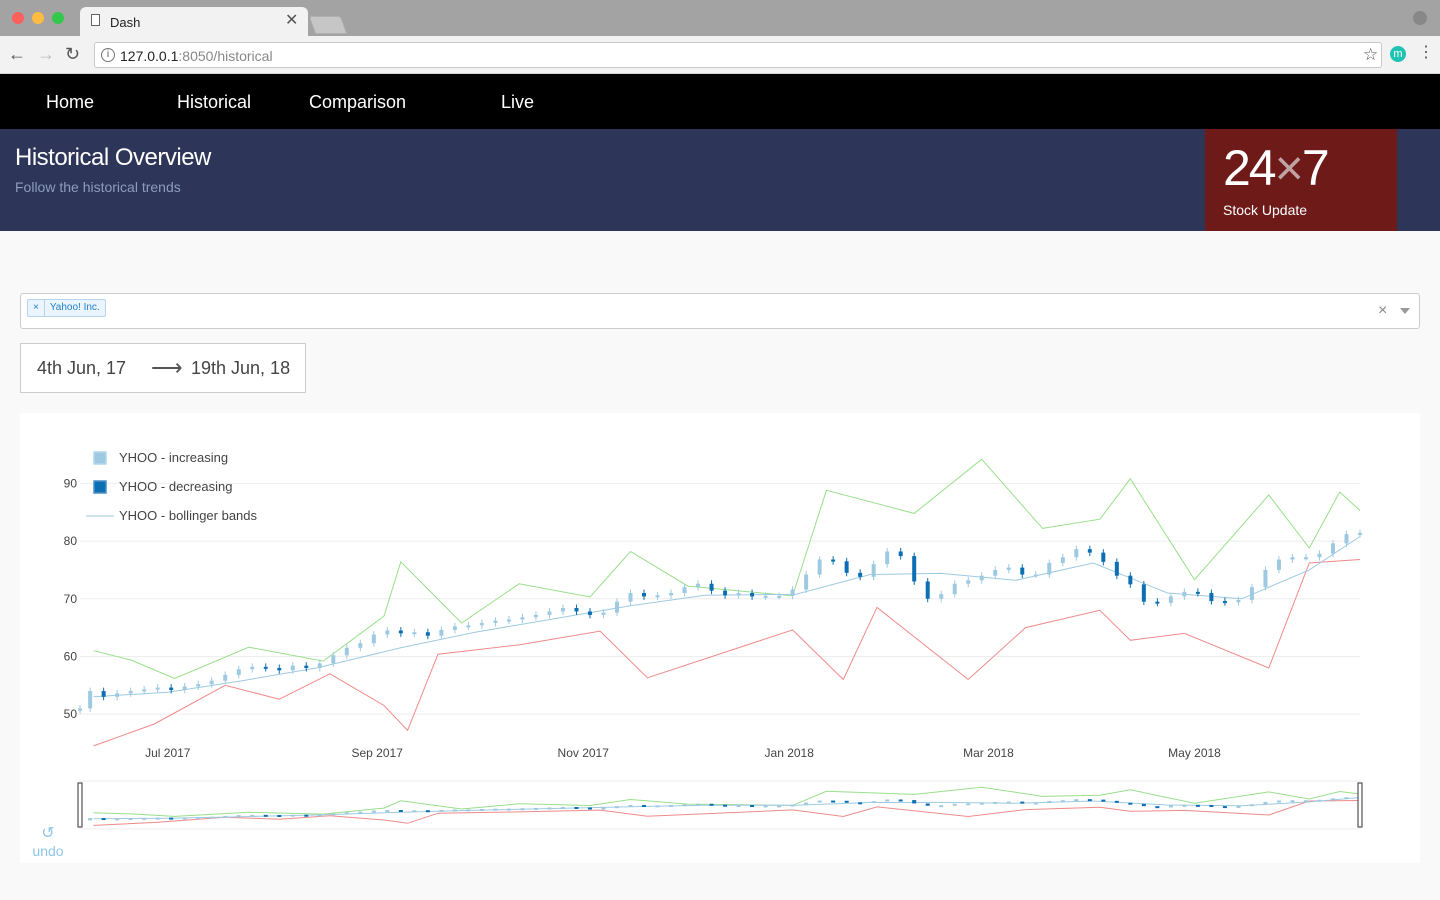  What do you see at coordinates (727, 801) in the screenshot?
I see `range-slider-upper-line` at bounding box center [727, 801].